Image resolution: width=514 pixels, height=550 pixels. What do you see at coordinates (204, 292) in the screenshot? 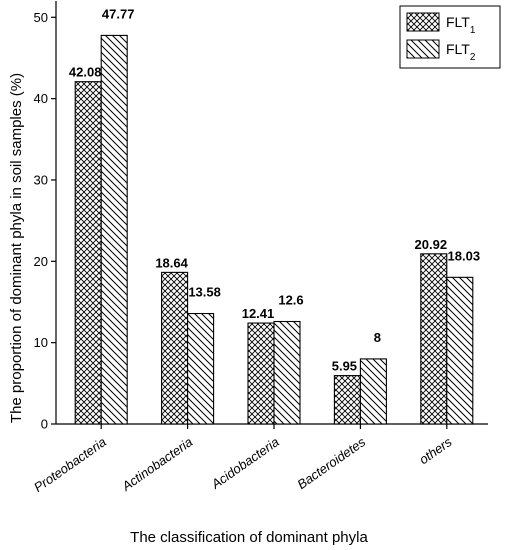
I see `data-label: 13.58` at bounding box center [204, 292].